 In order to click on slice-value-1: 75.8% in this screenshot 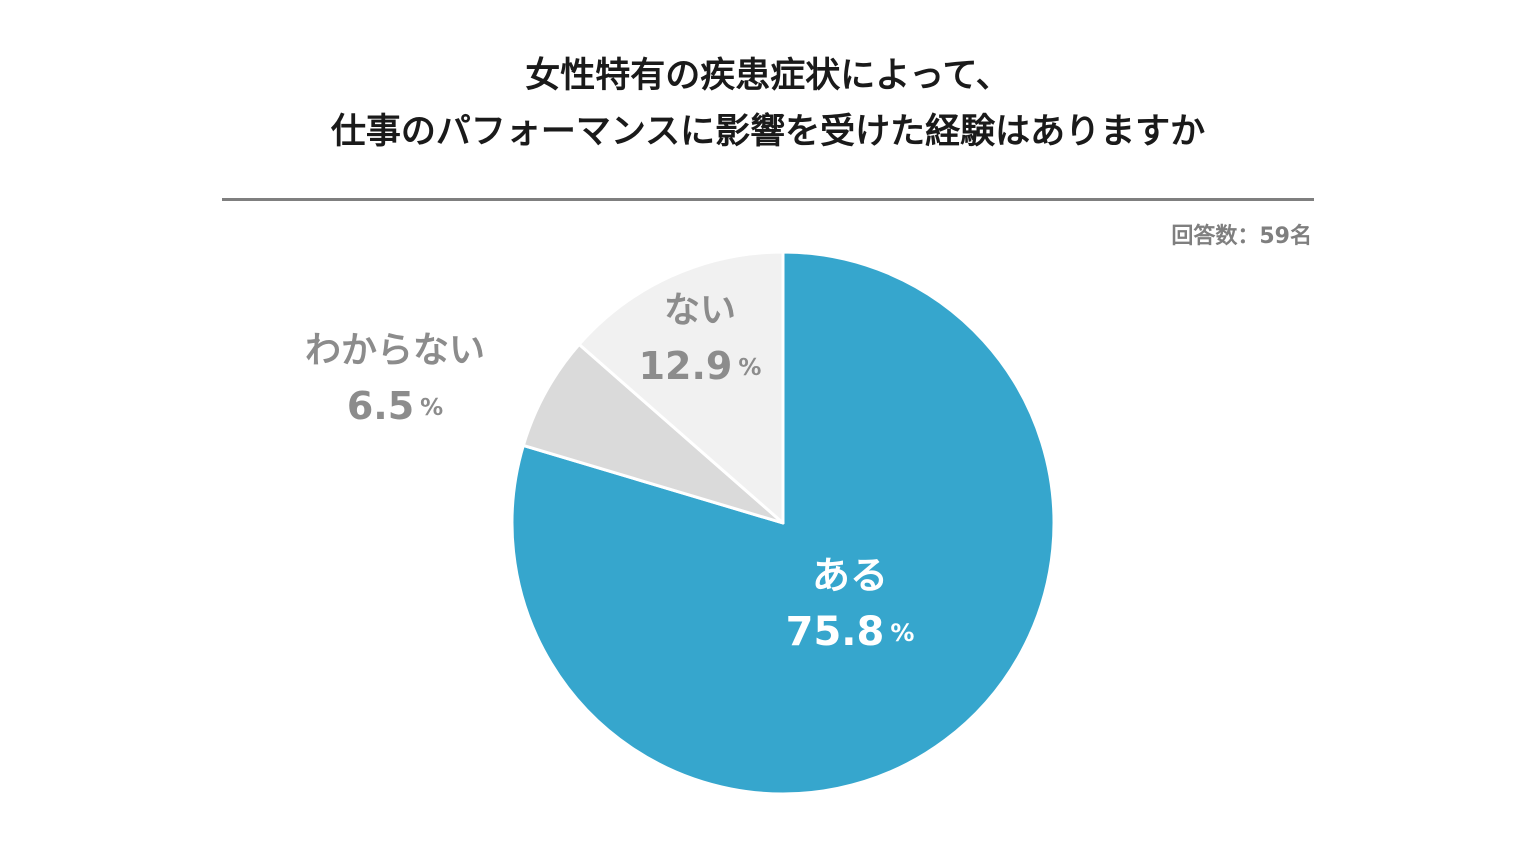, I will do `click(850, 632)`.